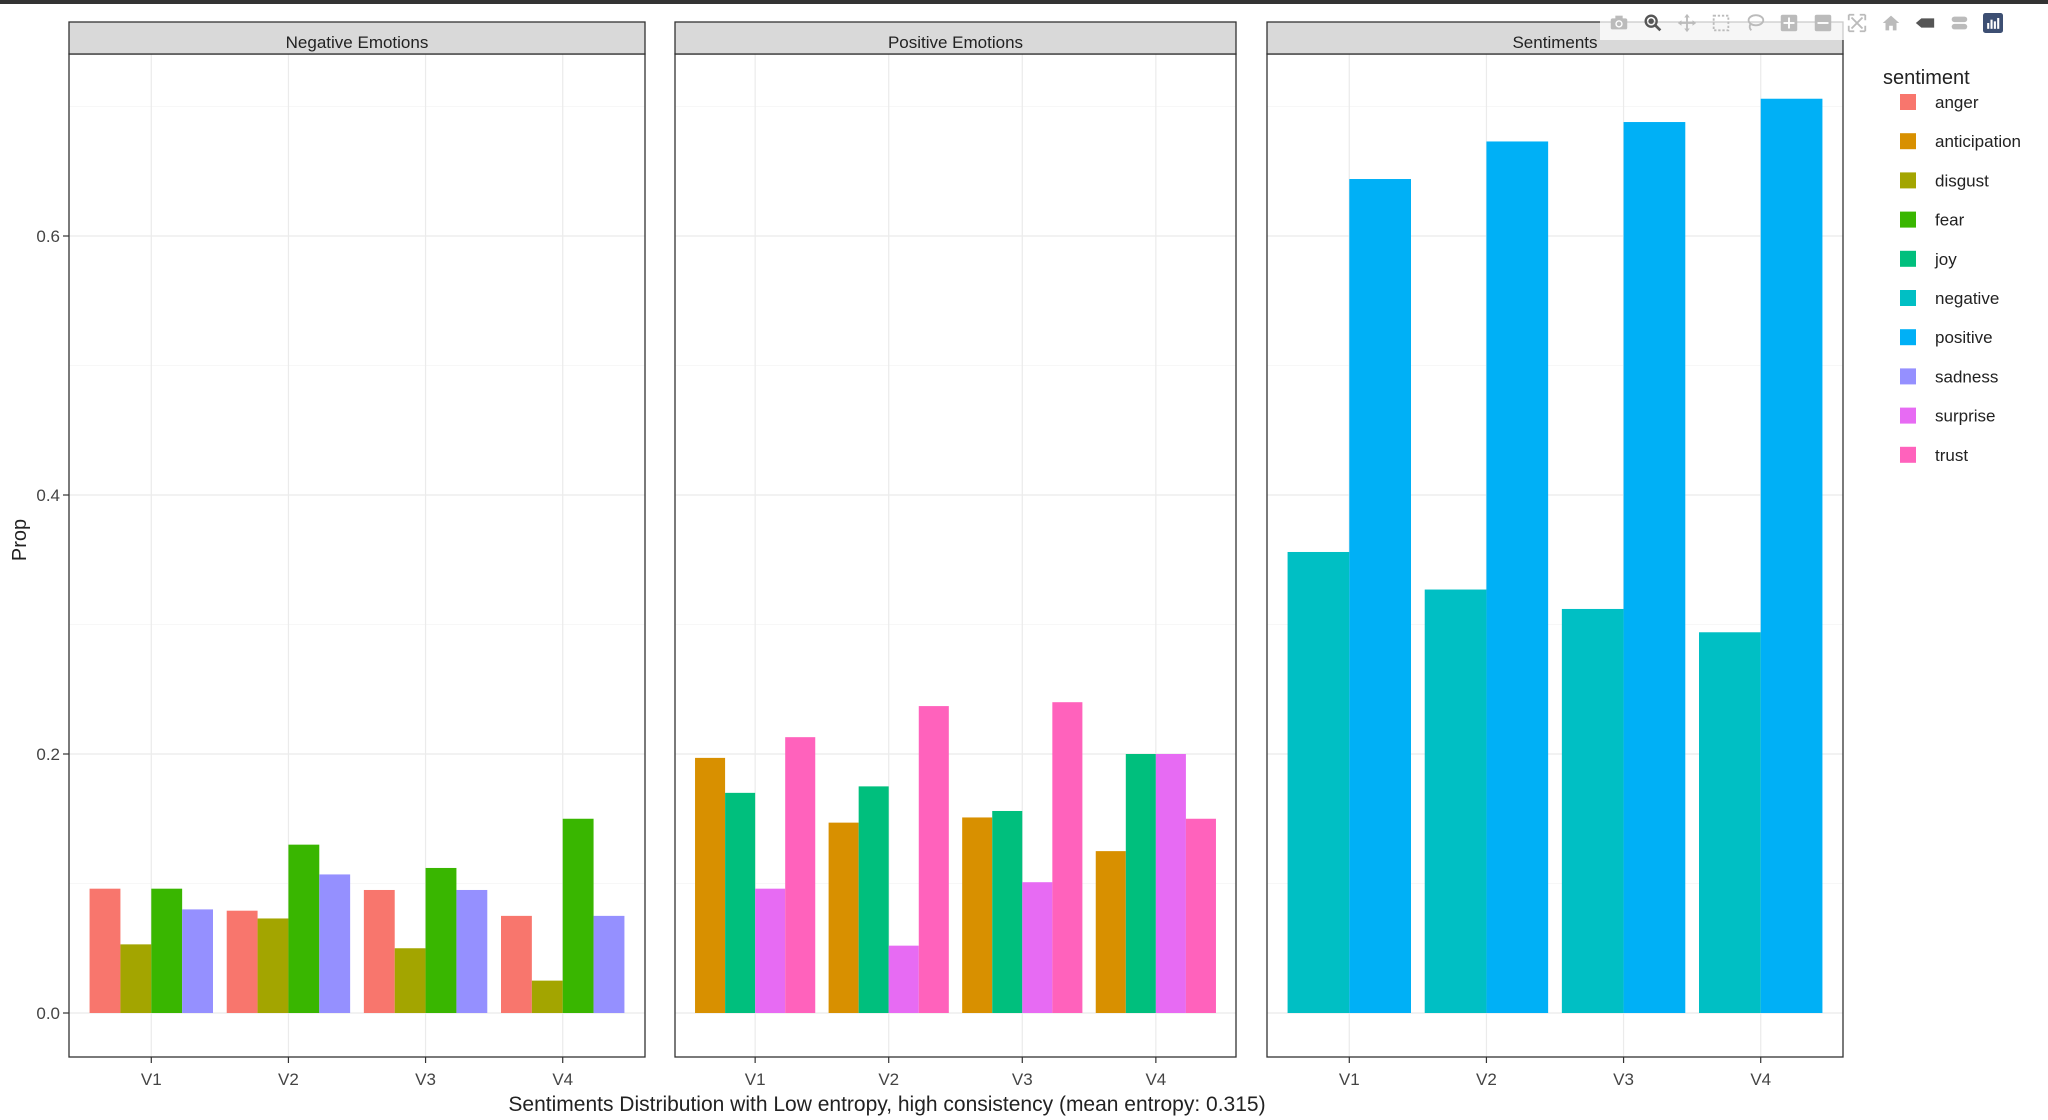 The height and width of the screenshot is (1120, 2048). I want to click on bar-disgust-V2, so click(273, 965).